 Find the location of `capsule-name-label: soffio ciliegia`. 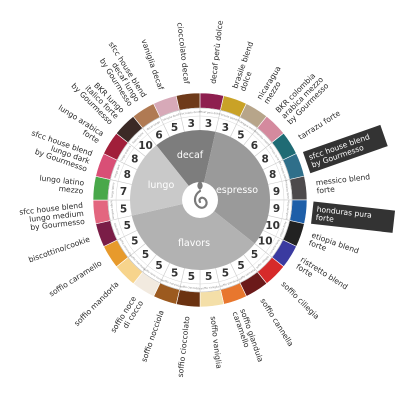

capsule-name-label: soffio ciliegia is located at coordinates (301, 301).